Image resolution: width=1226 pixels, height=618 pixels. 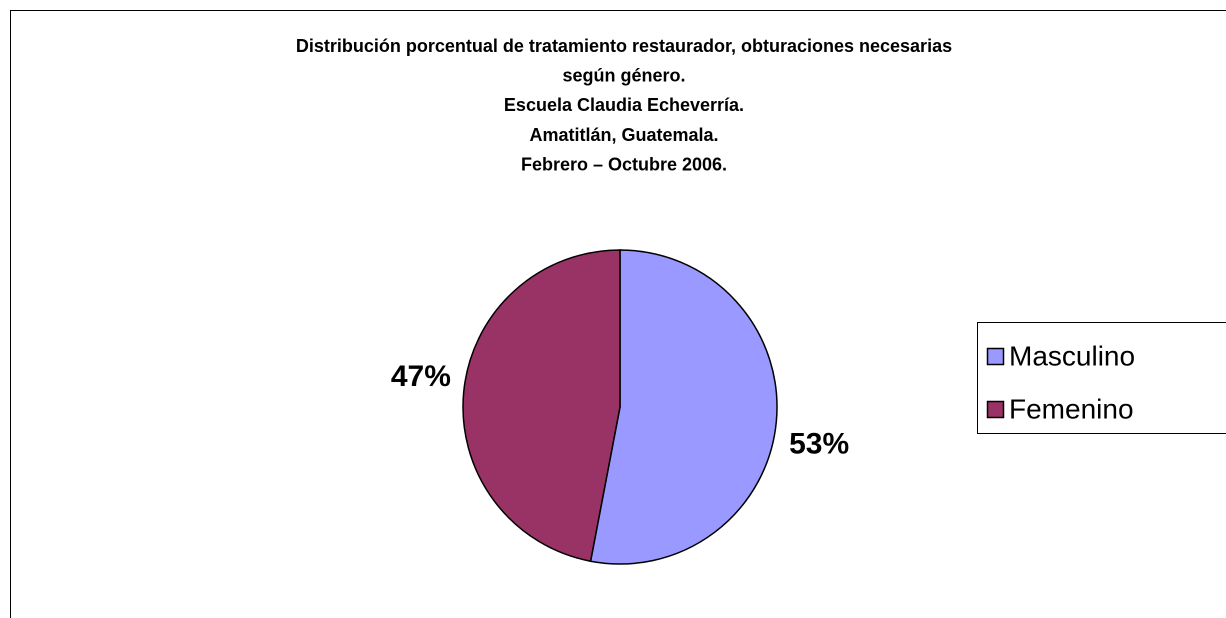 I want to click on data-label: 53%, so click(x=819, y=444).